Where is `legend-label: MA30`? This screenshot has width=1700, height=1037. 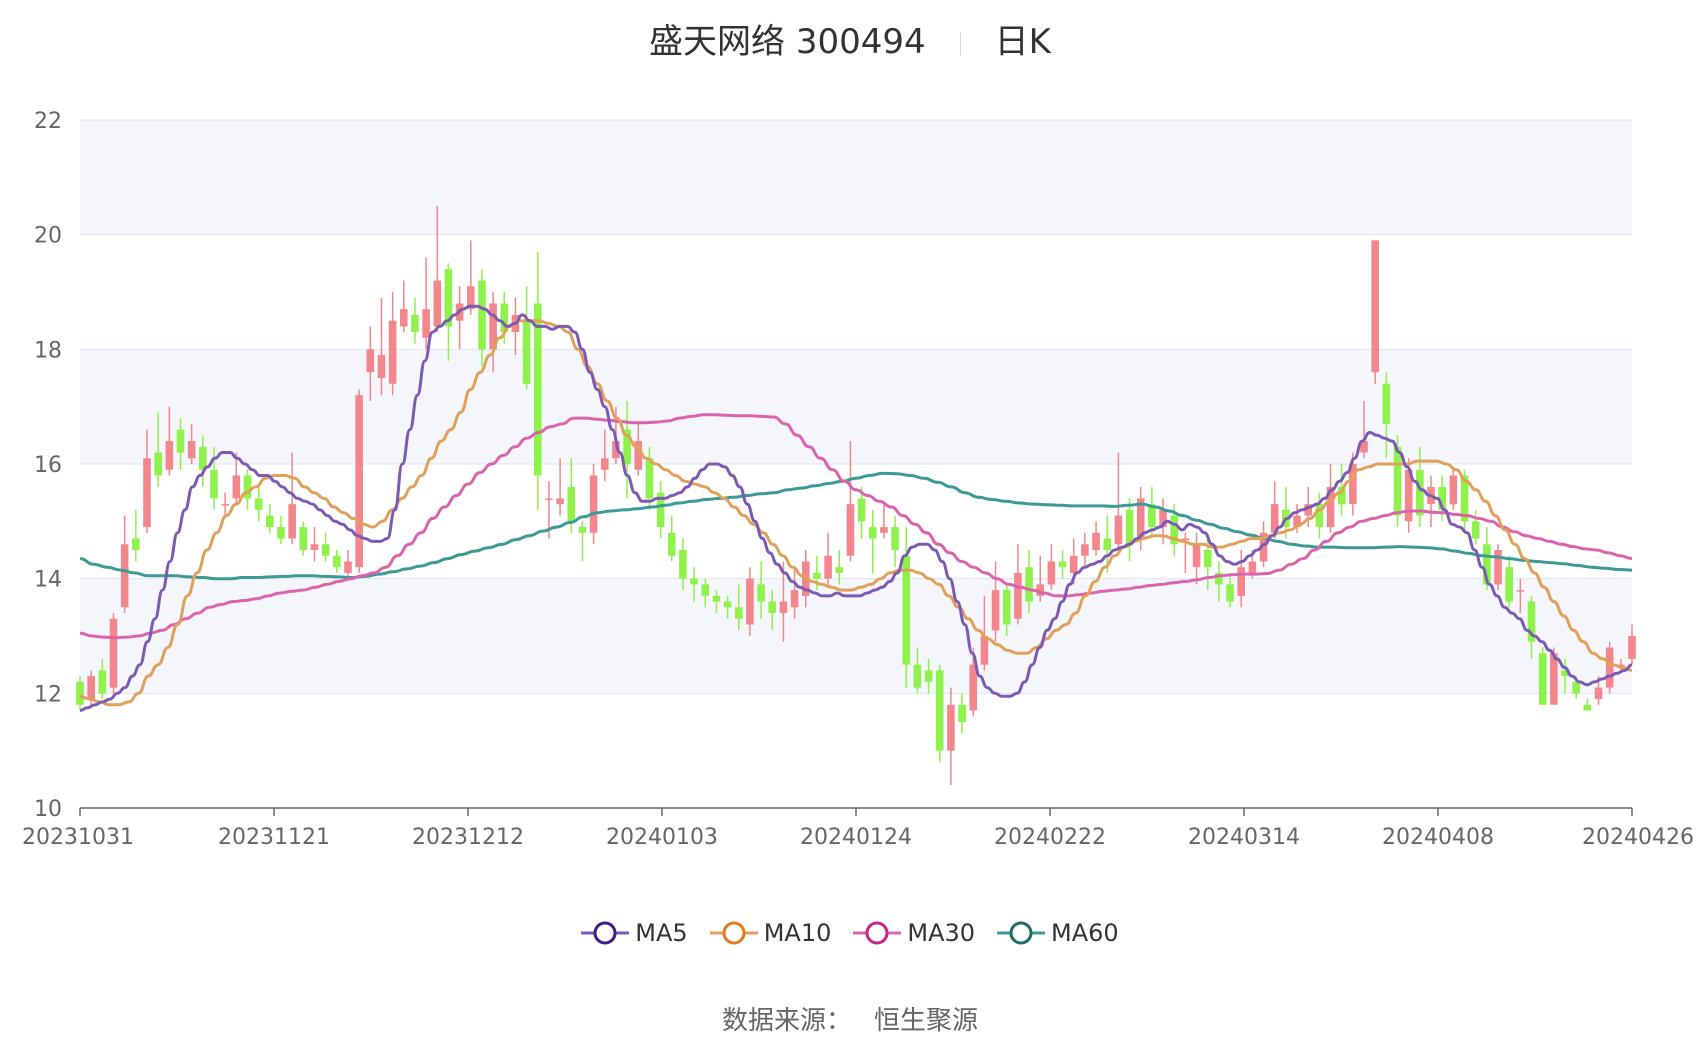
legend-label: MA30 is located at coordinates (941, 933).